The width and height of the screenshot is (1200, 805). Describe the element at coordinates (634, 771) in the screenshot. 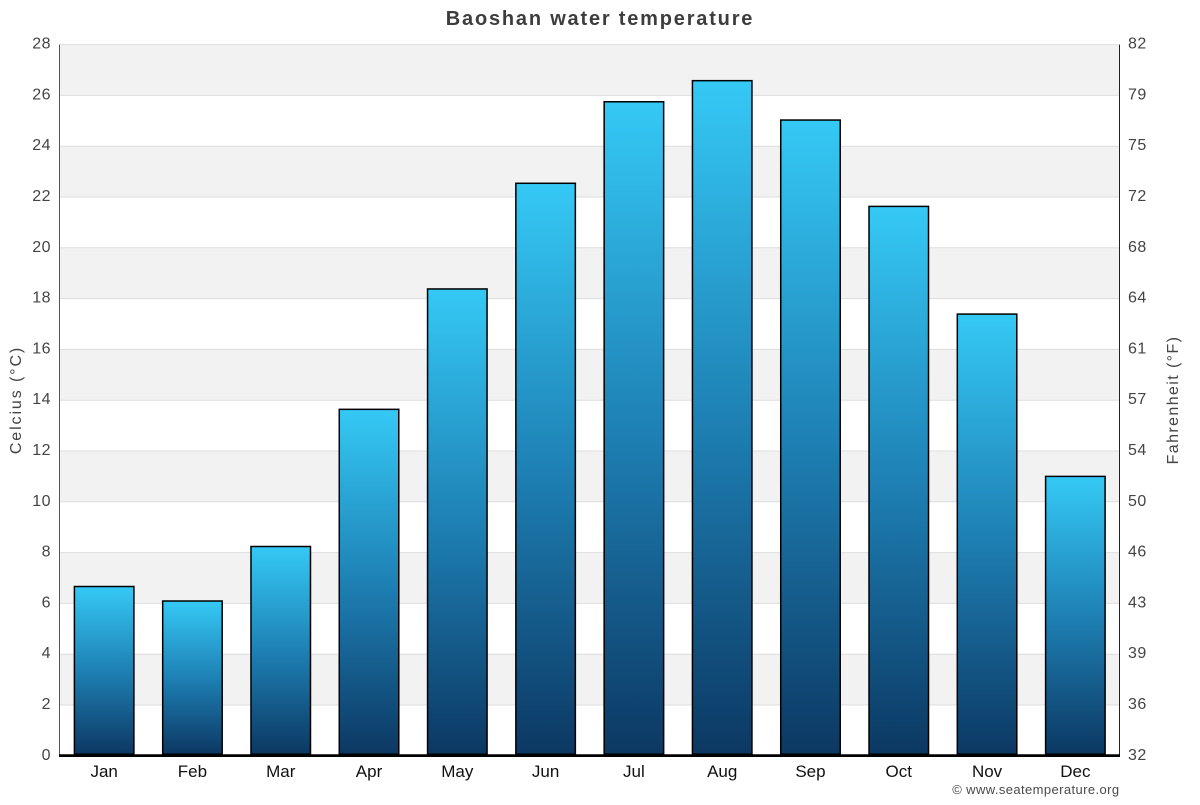

I see `svg-text: Jul` at that location.